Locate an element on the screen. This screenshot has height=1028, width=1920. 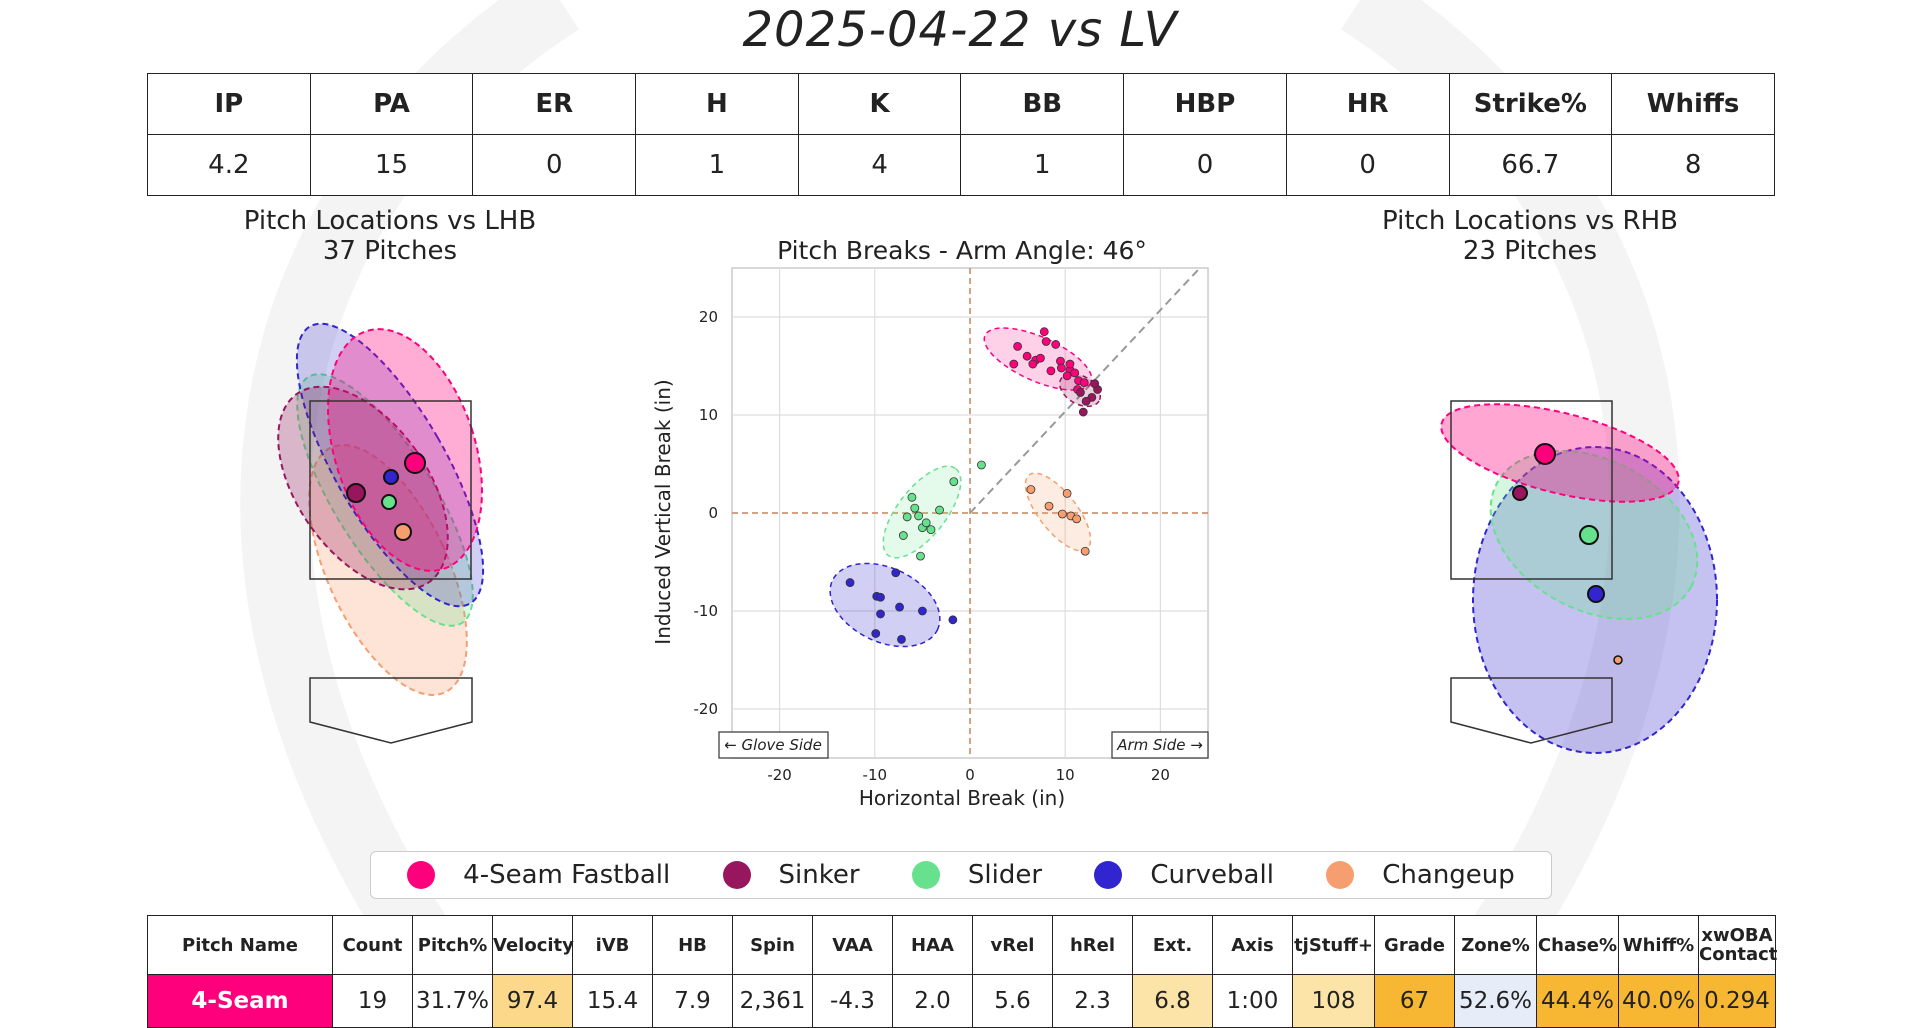
pitch-table-header: Zone% is located at coordinates (1495, 945).